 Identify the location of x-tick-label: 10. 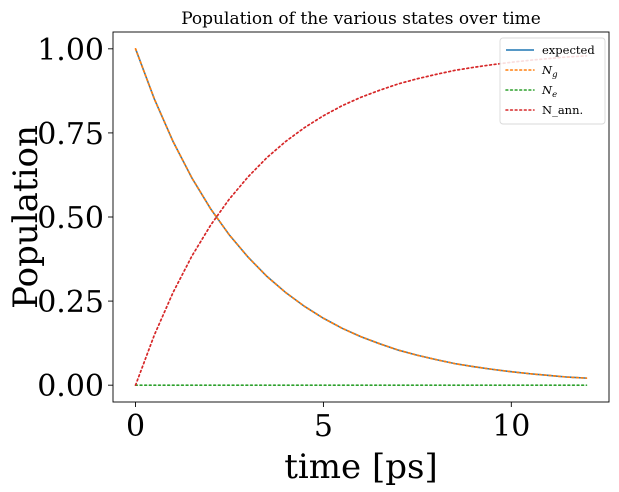
(511, 426).